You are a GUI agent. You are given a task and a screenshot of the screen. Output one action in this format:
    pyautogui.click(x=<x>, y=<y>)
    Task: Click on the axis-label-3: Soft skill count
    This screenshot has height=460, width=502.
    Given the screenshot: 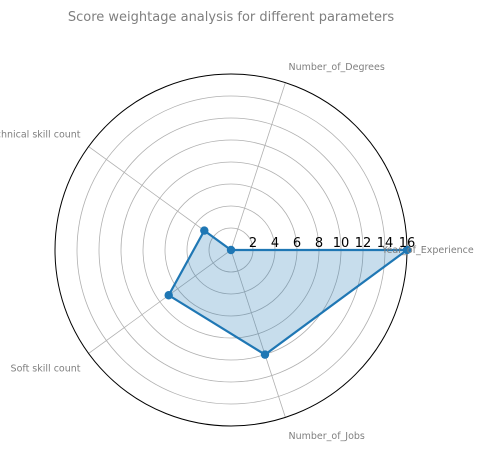 What is the action you would take?
    pyautogui.click(x=46, y=368)
    